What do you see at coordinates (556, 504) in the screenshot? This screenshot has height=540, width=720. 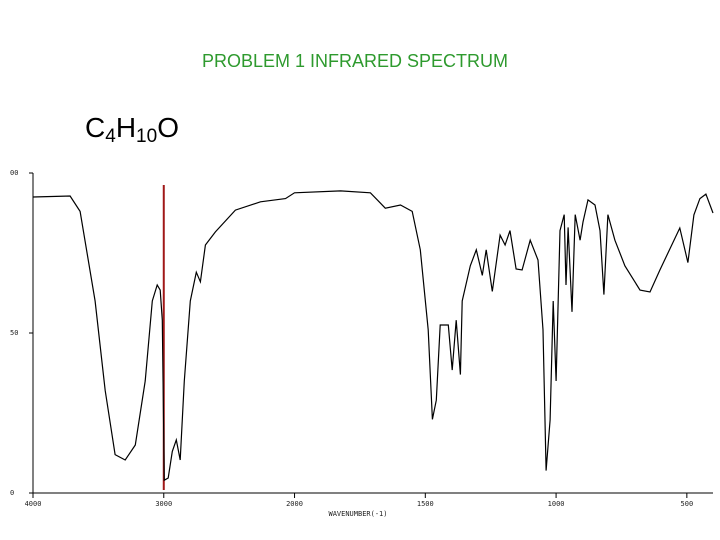 I see `x-tick-label: 1000` at bounding box center [556, 504].